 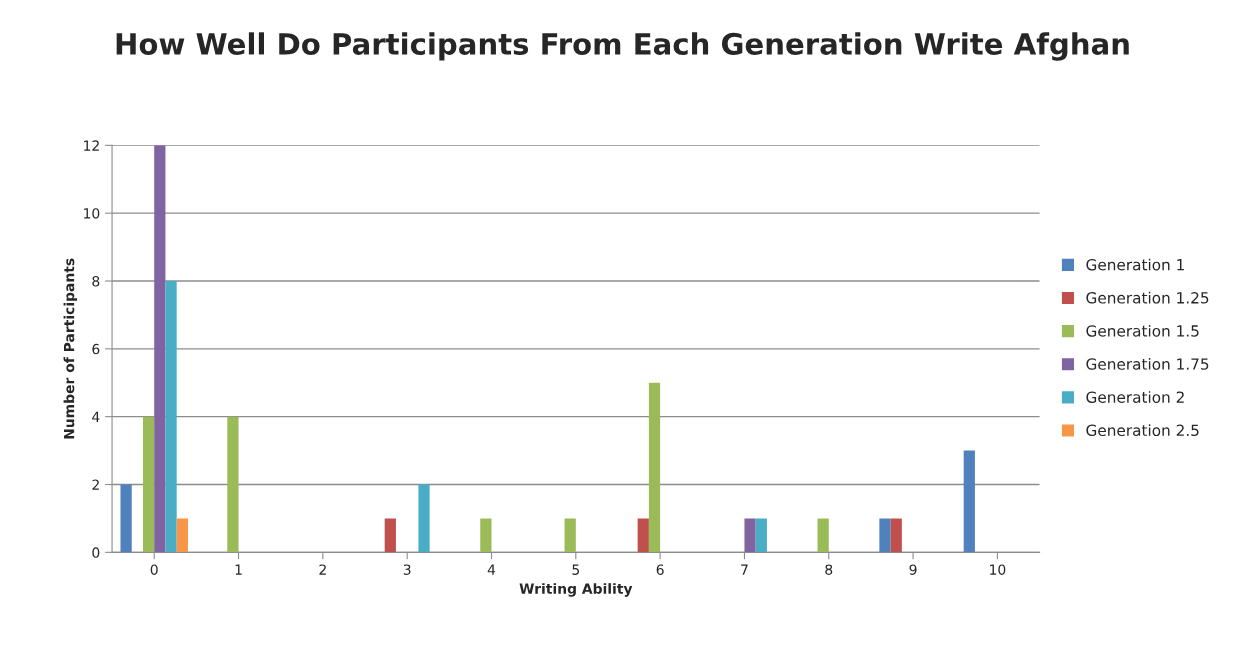 I want to click on legend-label: Generation 1.25, so click(x=1147, y=297).